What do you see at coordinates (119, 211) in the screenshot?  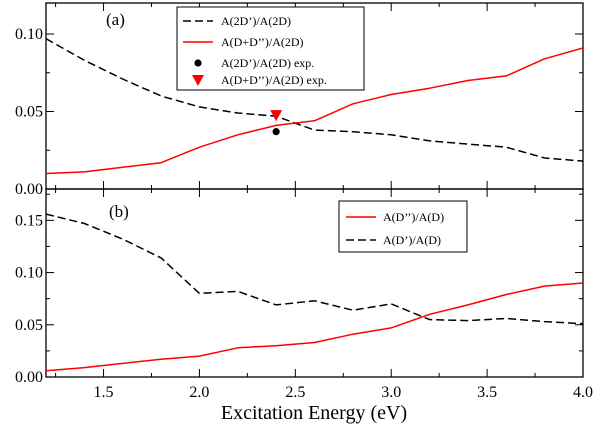 I see `panel-label: (b)` at bounding box center [119, 211].